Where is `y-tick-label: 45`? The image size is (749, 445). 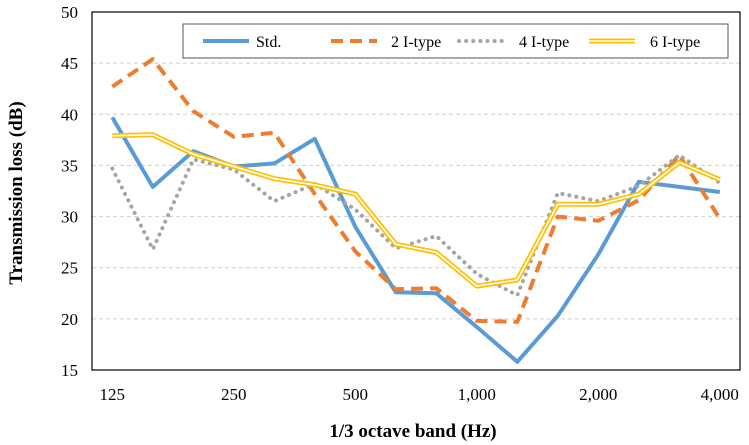 y-tick-label: 45 is located at coordinates (69, 63).